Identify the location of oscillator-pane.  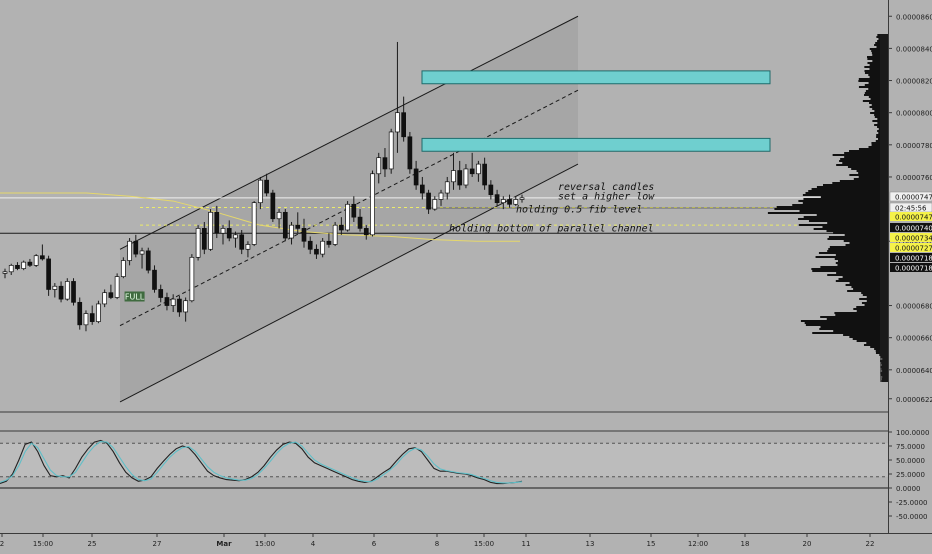
(444, 459).